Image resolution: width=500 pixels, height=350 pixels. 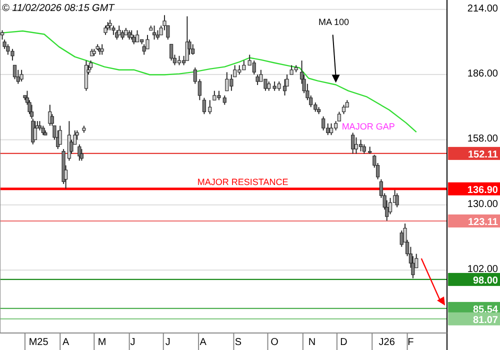 I want to click on ref-line-label: 98.00, so click(x=485, y=280).